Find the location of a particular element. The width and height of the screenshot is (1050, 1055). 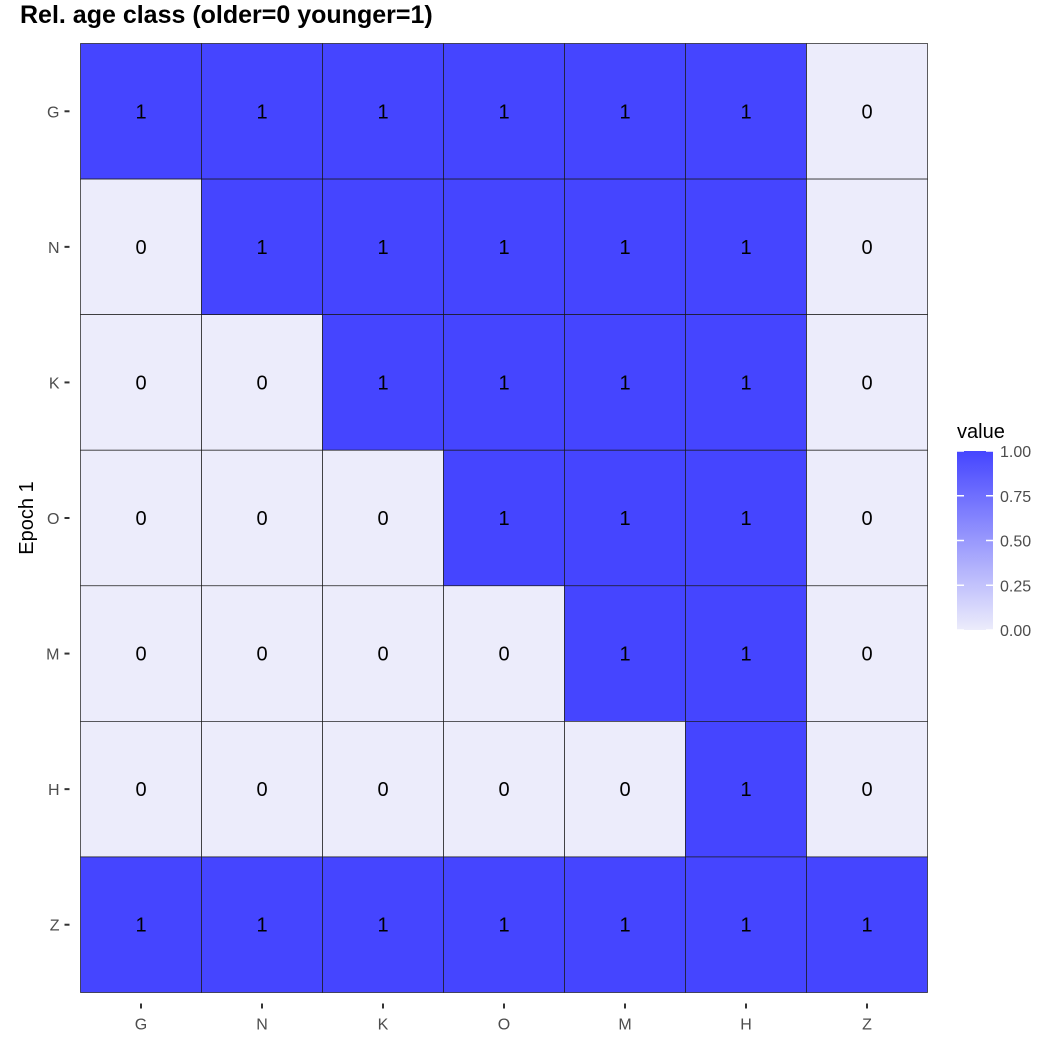

legend-tick-label: 1.00 is located at coordinates (1015, 452).